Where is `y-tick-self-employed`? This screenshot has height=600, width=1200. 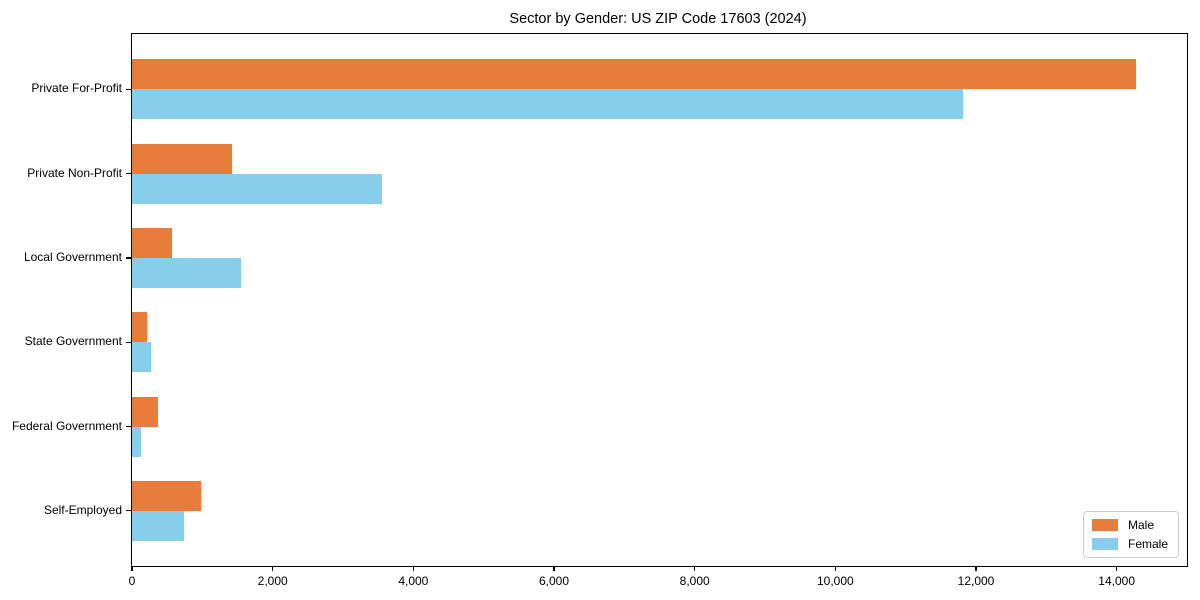 y-tick-self-employed is located at coordinates (128, 511).